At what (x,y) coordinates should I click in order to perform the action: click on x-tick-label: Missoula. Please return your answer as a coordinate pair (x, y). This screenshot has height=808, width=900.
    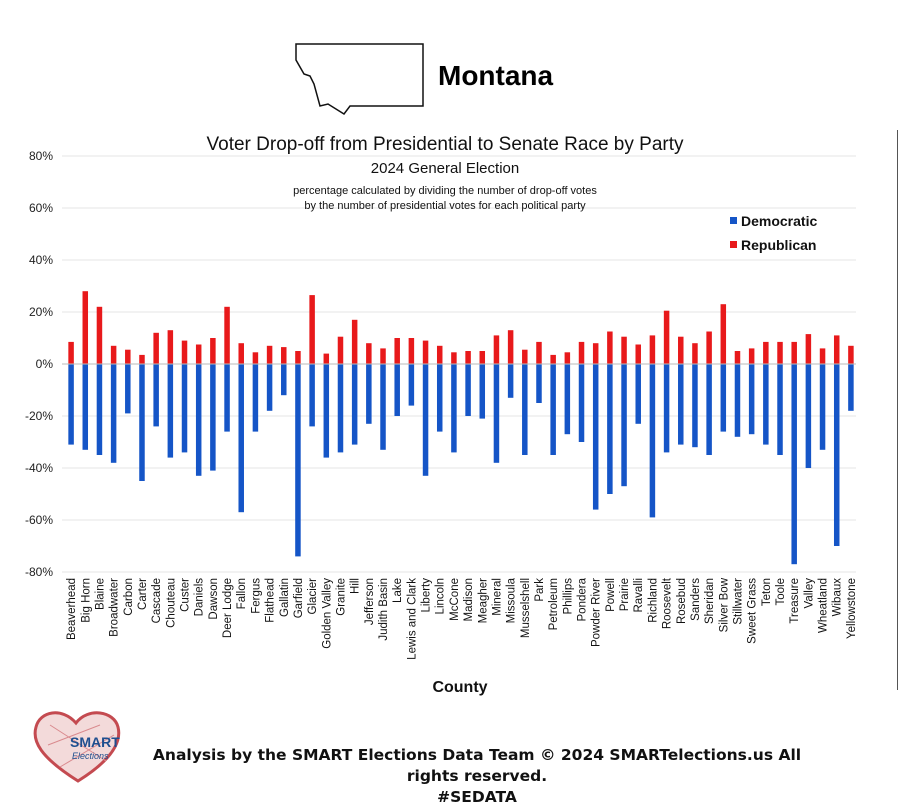
    Looking at the image, I should click on (512, 600).